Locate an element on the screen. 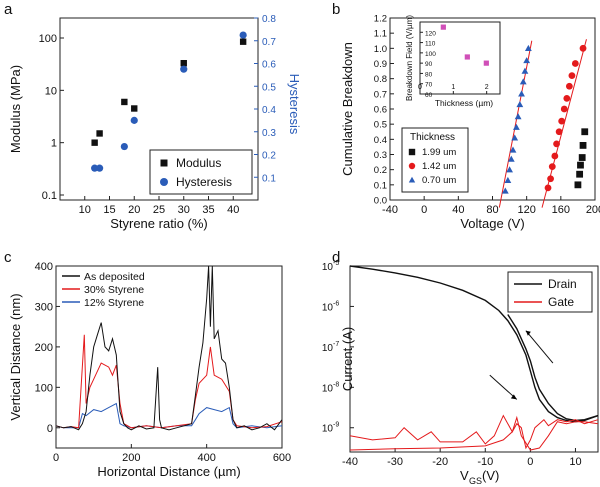  panel-c-xtick-label: 400 is located at coordinates (206, 458).